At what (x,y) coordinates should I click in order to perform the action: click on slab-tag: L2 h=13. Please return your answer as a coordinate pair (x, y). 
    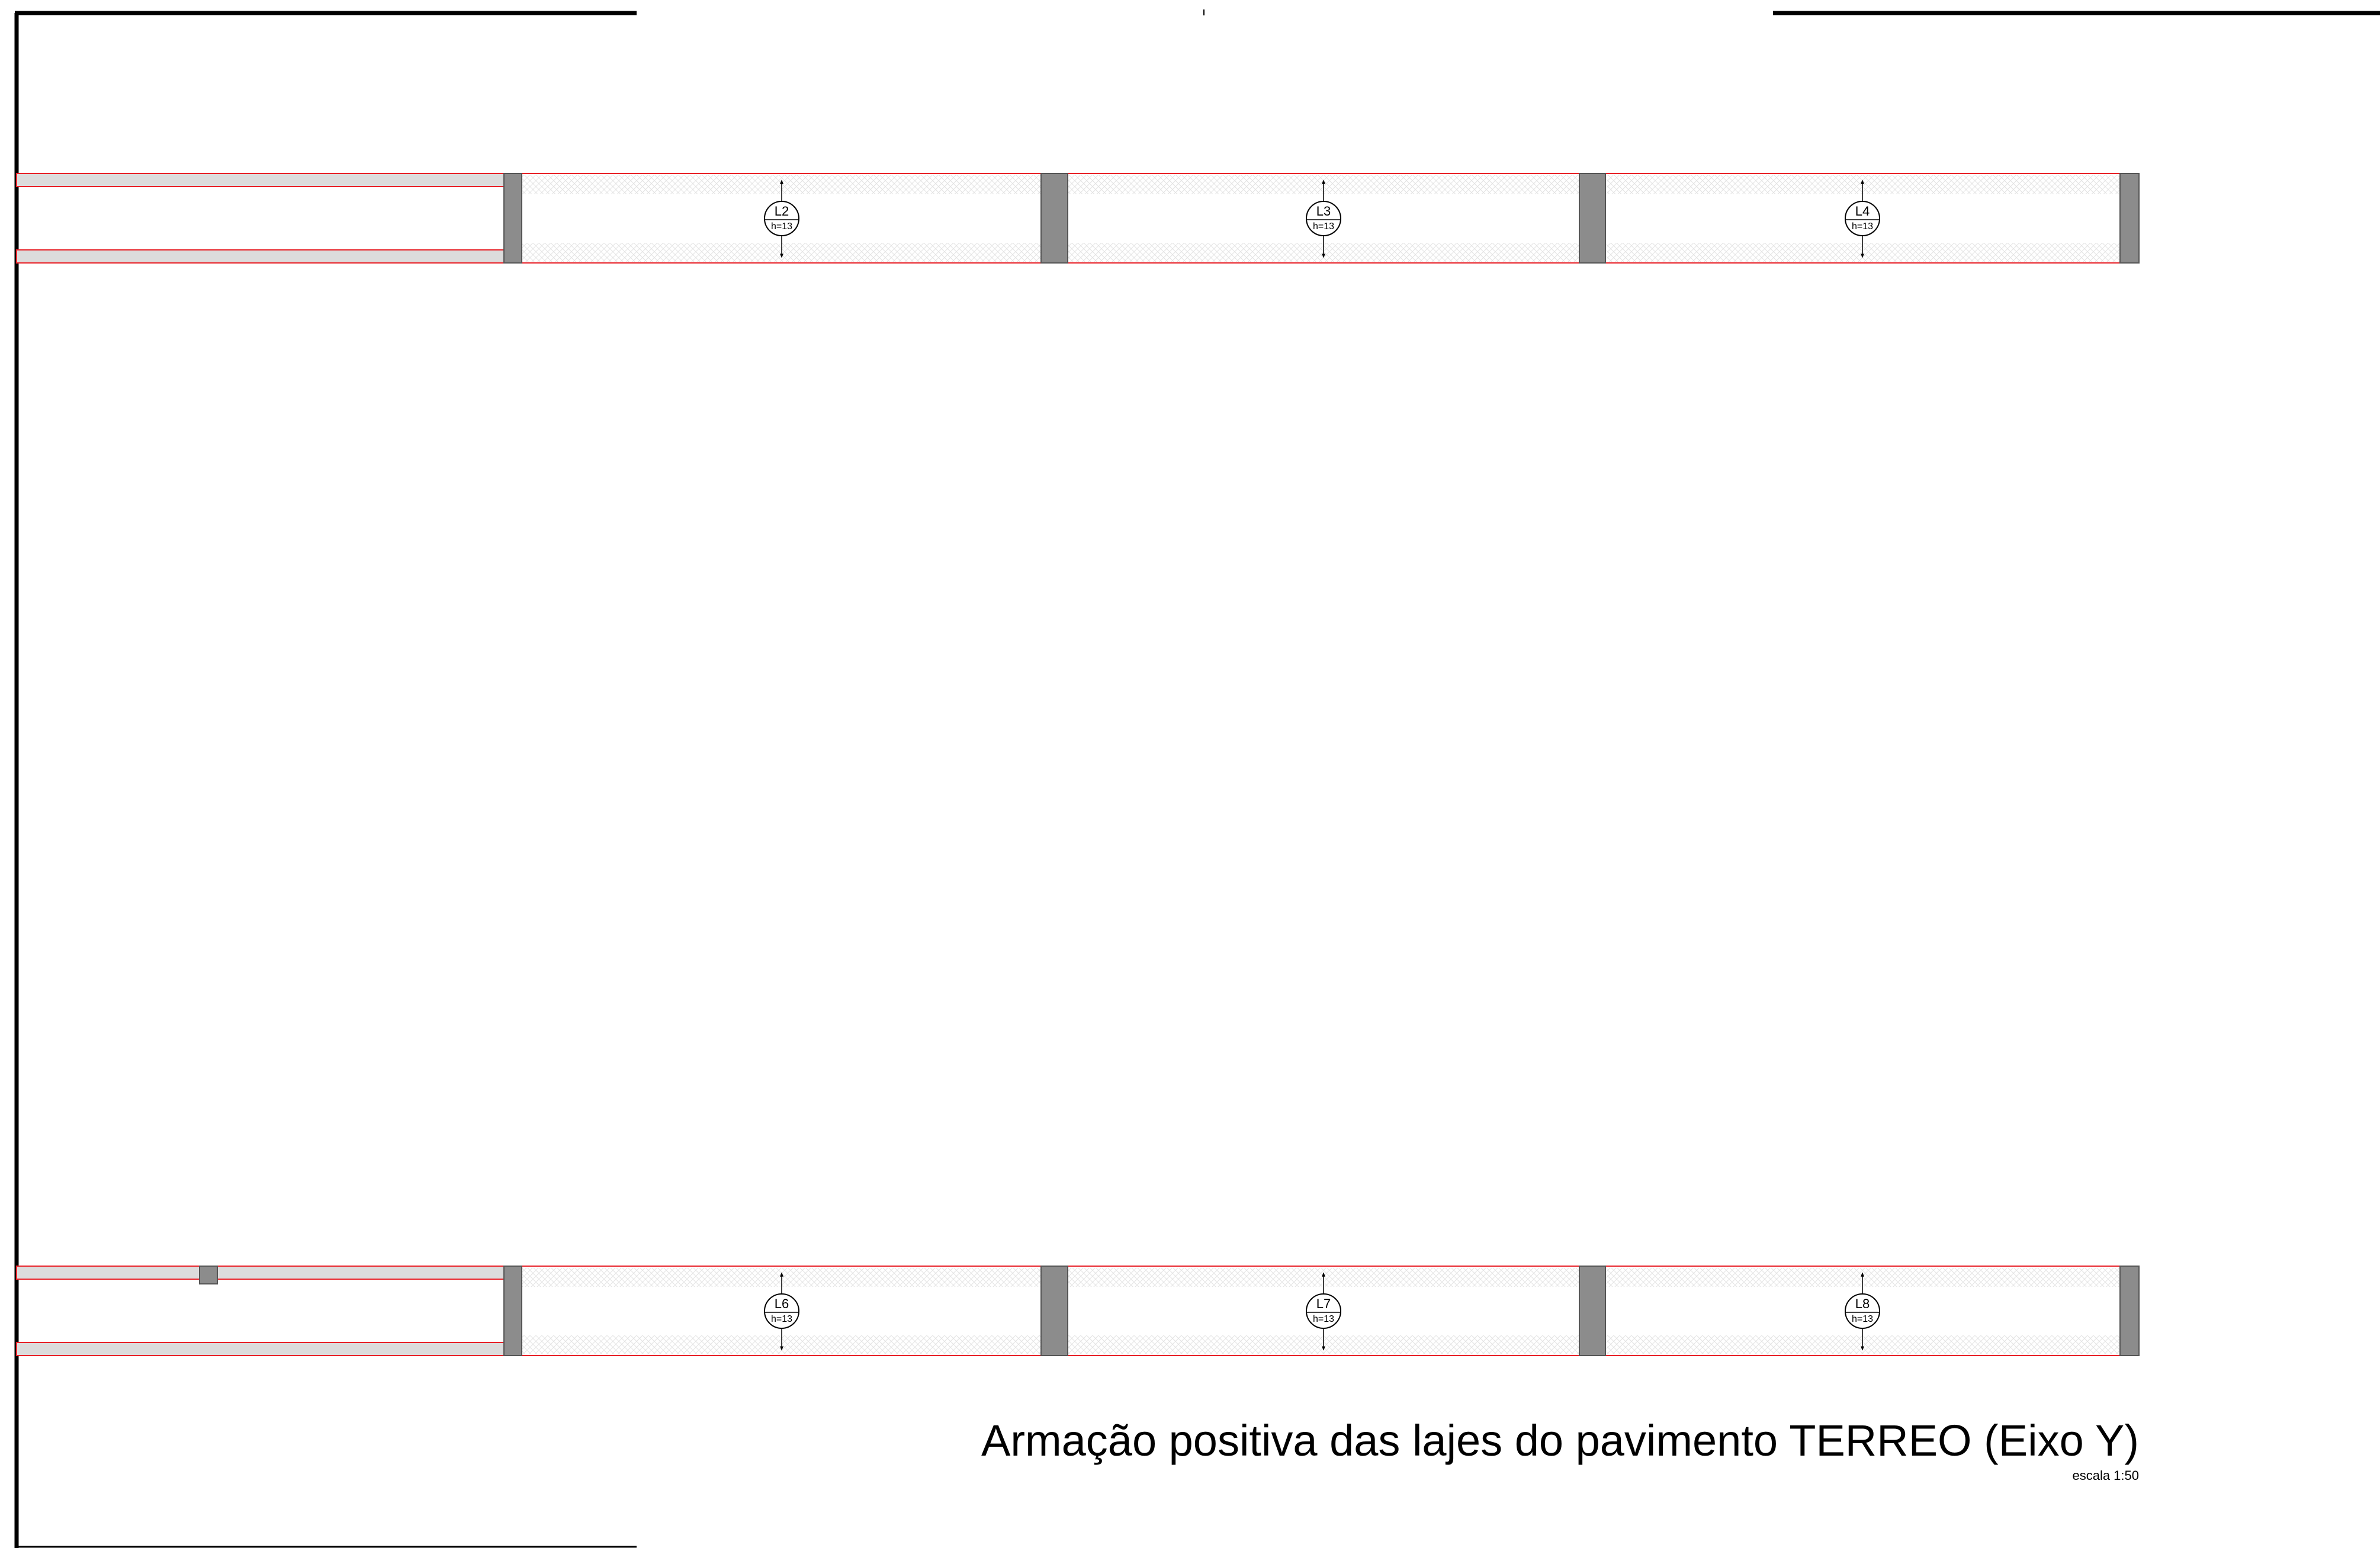
    Looking at the image, I should click on (781, 218).